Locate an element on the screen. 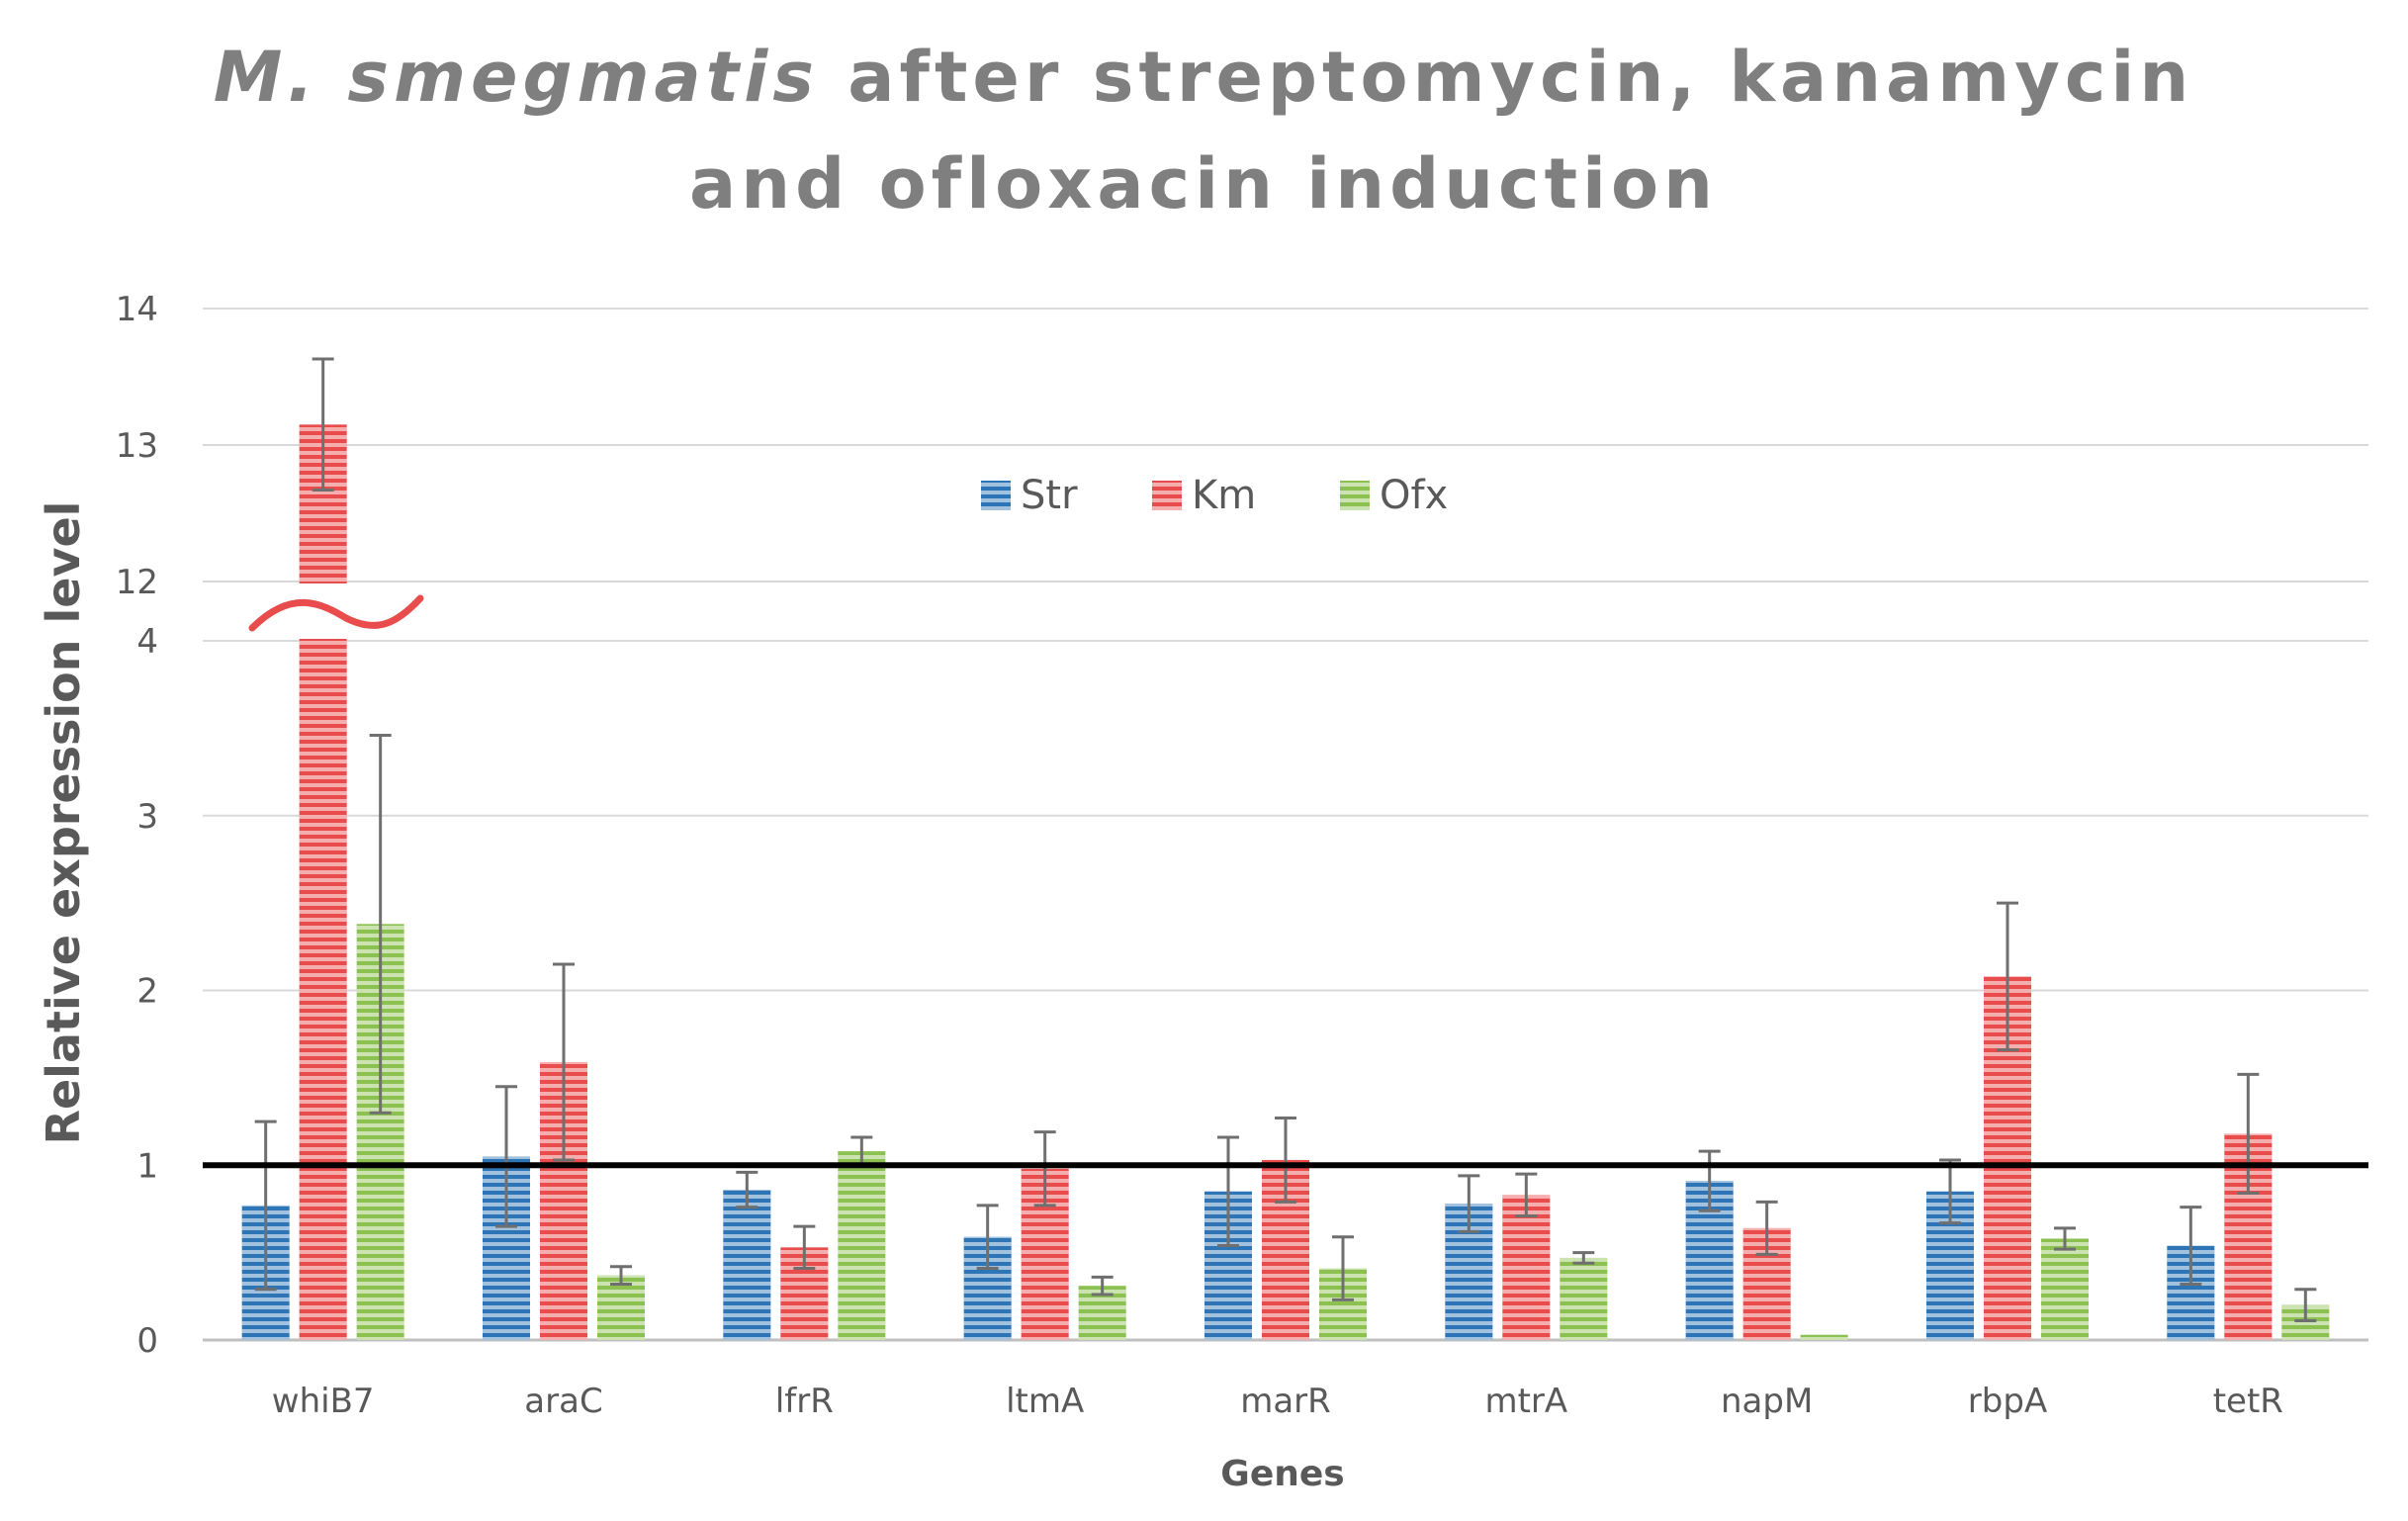 This screenshot has height=1521, width=2408. legend-item-str: Str is located at coordinates (1029, 495).